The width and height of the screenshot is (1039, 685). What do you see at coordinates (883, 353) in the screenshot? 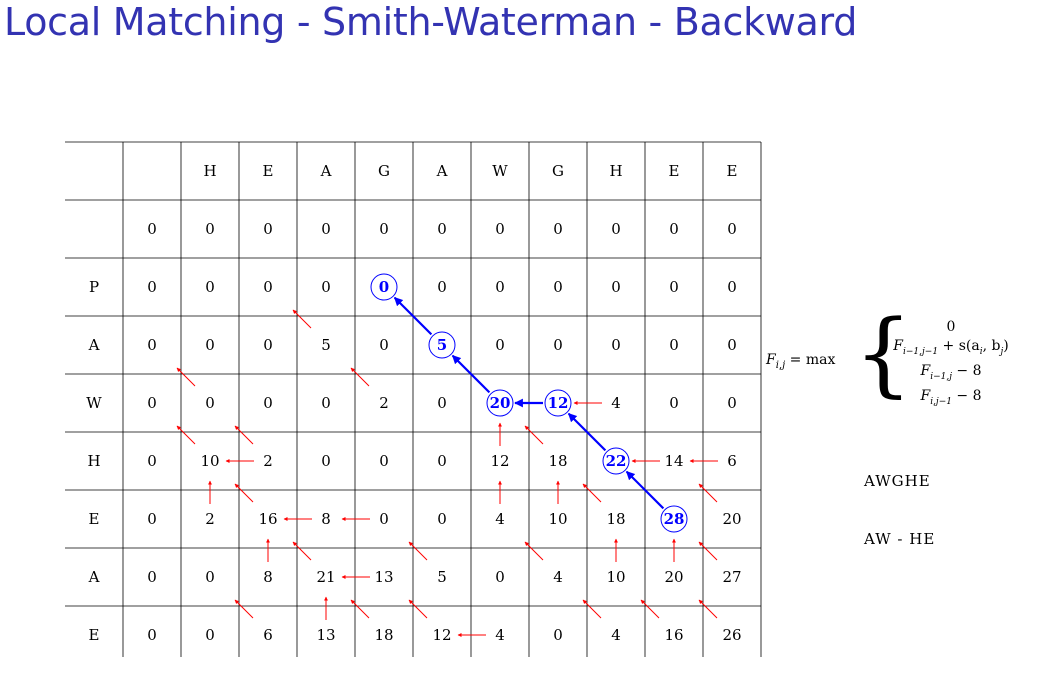
I see `formula-brace: {` at bounding box center [883, 353].